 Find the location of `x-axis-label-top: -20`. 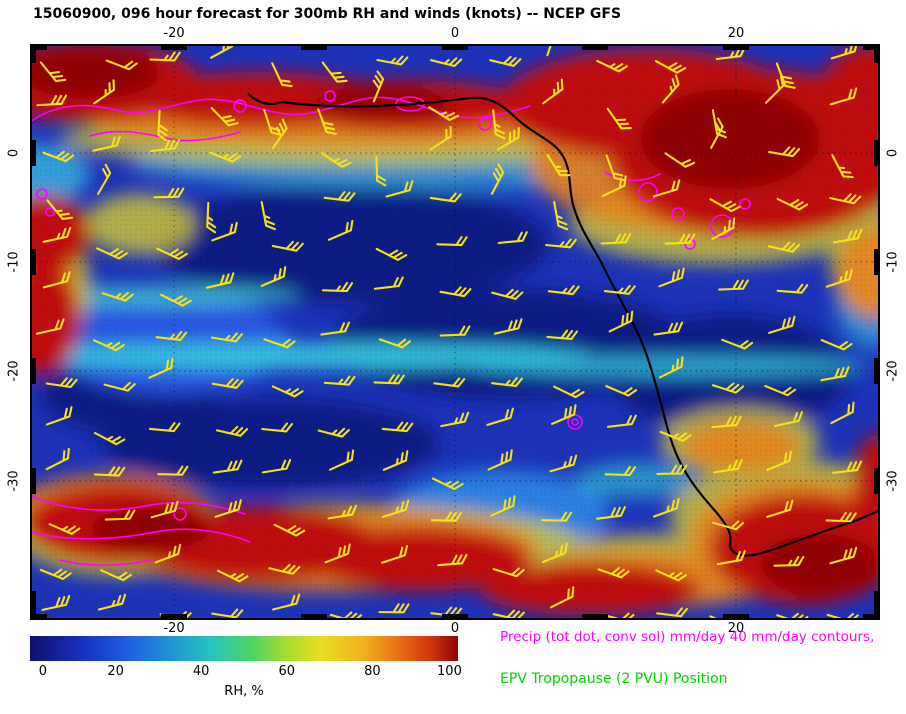

x-axis-label-top: -20 is located at coordinates (174, 33).